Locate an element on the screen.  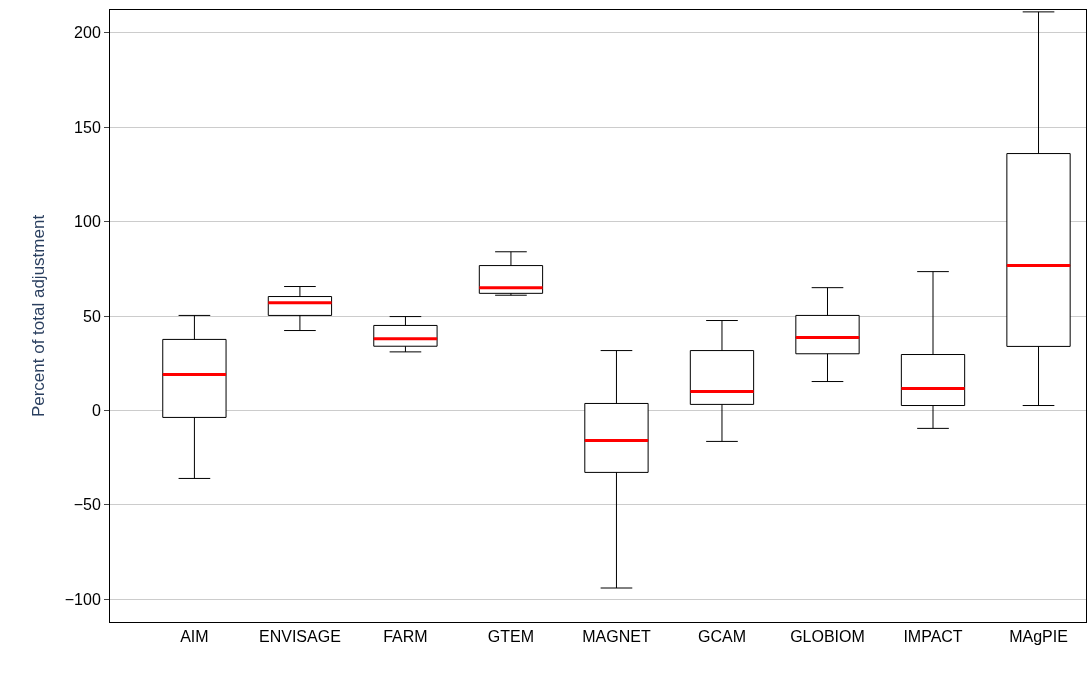
y-tick-label: 0 is located at coordinates (96, 411).